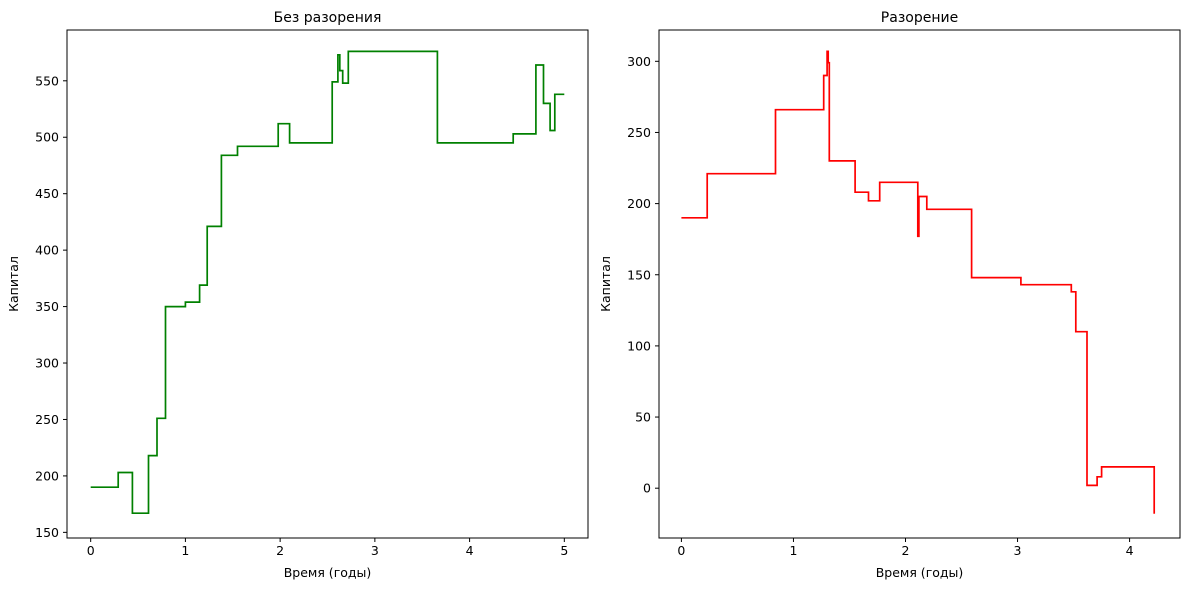 Image resolution: width=1189 pixels, height=590 pixels. Describe the element at coordinates (47, 250) in the screenshot. I see `y-tick-label: 400` at that location.